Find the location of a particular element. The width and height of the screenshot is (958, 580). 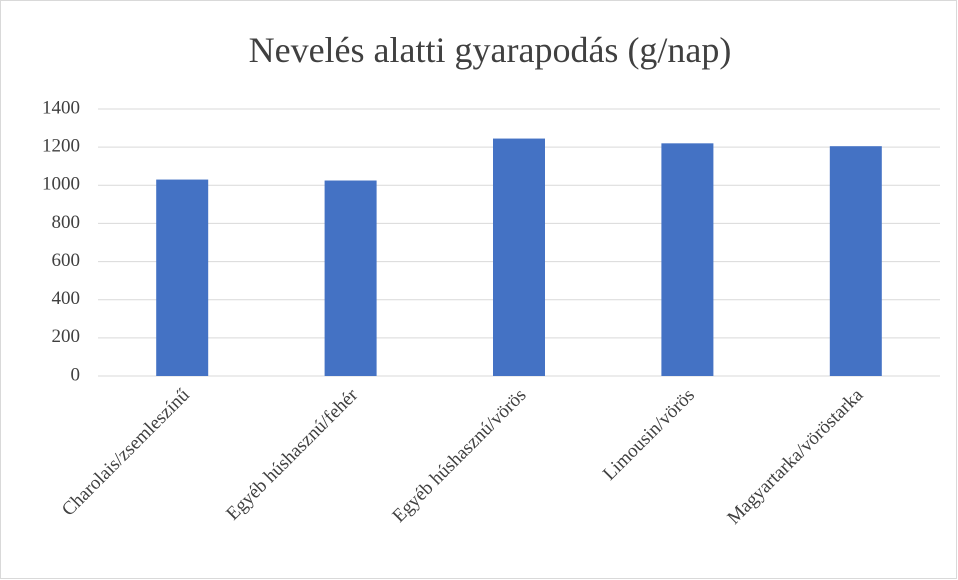

y-tick-label: 400 is located at coordinates (66, 298).